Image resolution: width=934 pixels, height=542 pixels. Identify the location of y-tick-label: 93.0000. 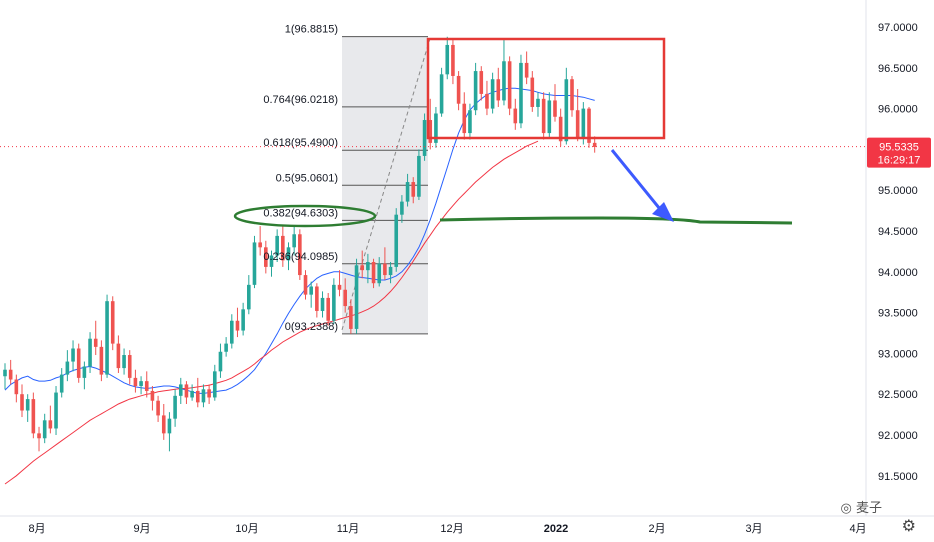
(898, 354).